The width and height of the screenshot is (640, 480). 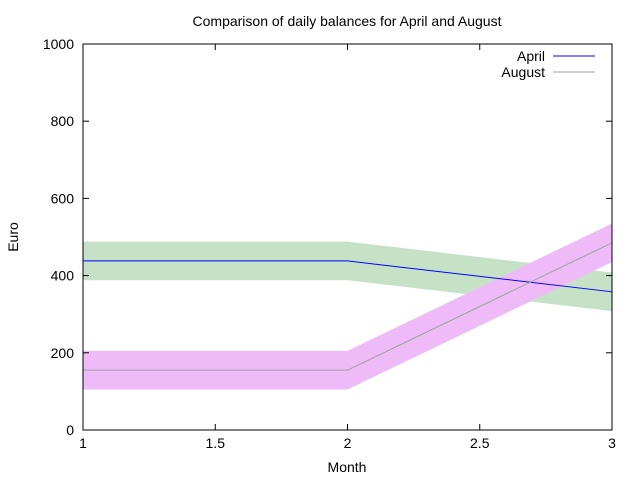 What do you see at coordinates (58, 44) in the screenshot?
I see `y-tick-label: 1000` at bounding box center [58, 44].